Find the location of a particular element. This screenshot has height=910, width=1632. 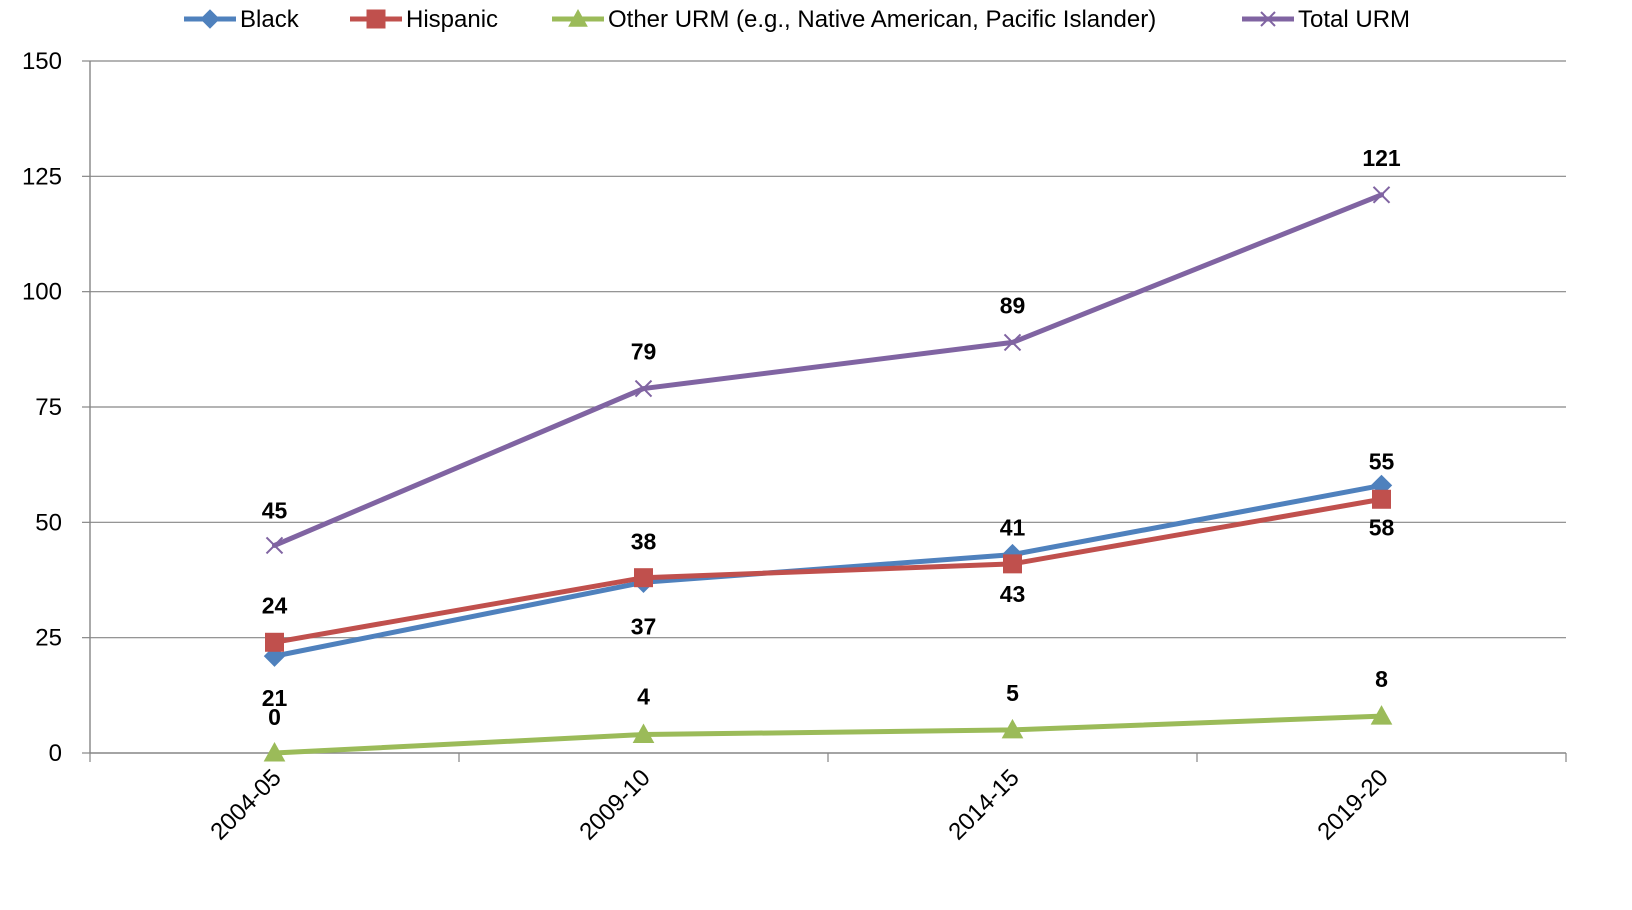

data-label: 43 is located at coordinates (1013, 594).